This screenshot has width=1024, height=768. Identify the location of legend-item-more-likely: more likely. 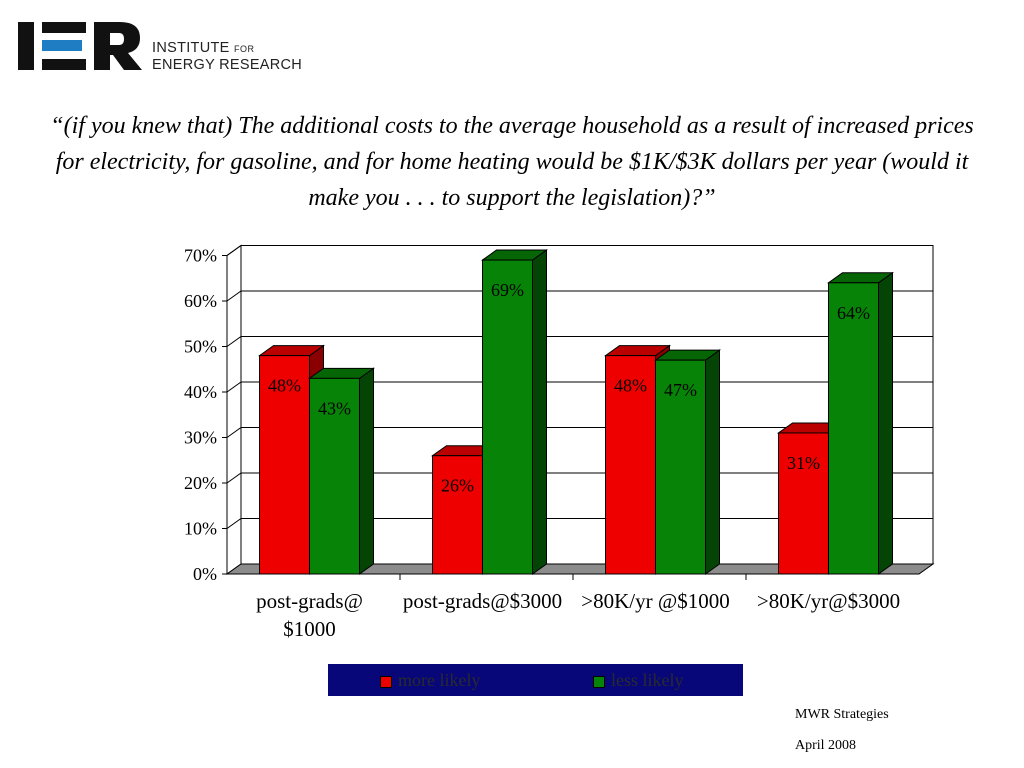
(430, 680).